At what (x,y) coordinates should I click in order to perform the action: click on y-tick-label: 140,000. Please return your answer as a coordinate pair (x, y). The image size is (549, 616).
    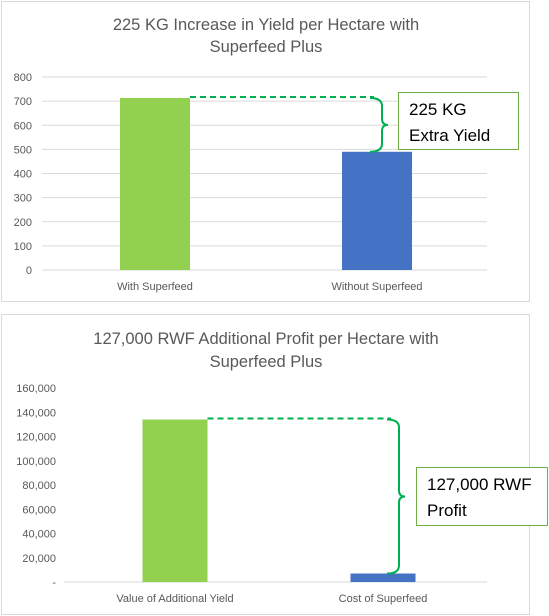
    Looking at the image, I should click on (36, 413).